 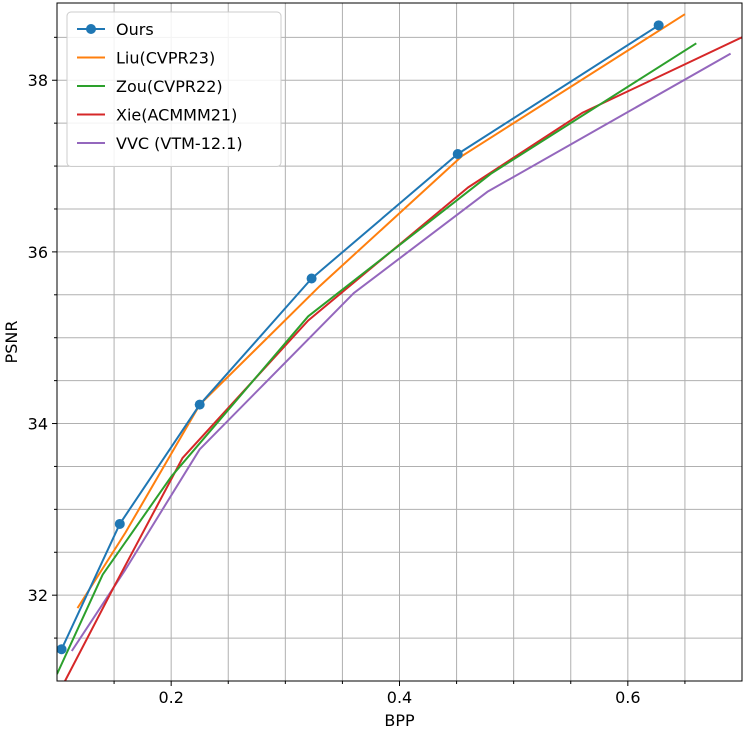 I want to click on y-axis: 32 34 36 38, so click(x=42, y=337).